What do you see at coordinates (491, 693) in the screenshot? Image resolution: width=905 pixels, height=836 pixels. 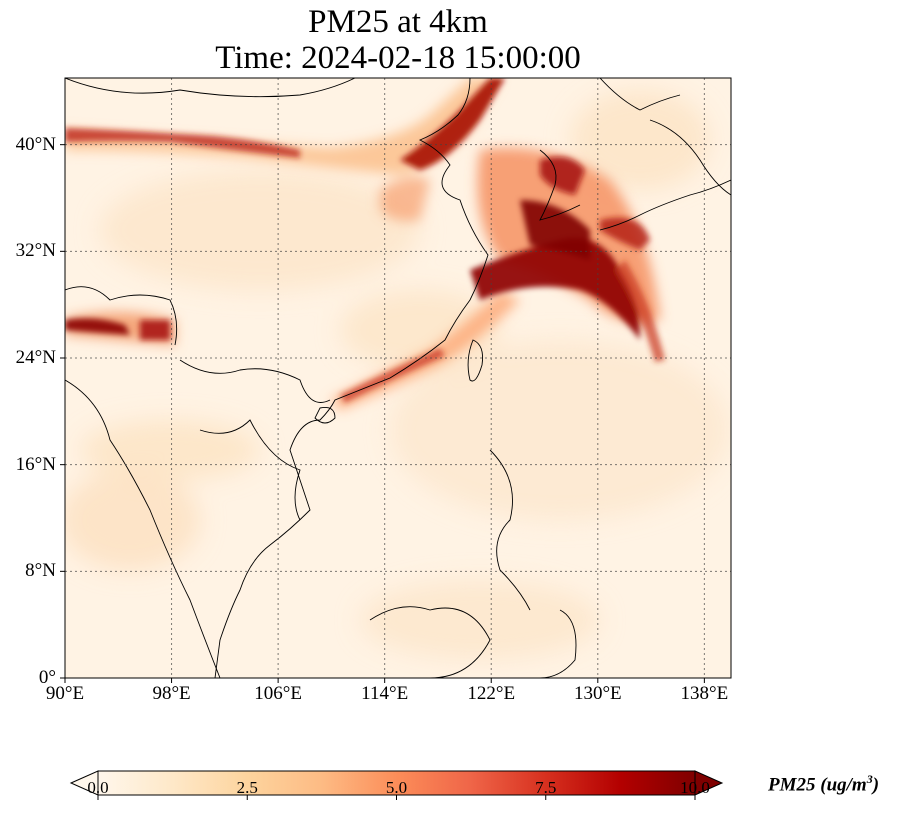 I see `lon-tick-label: 122°E` at bounding box center [491, 693].